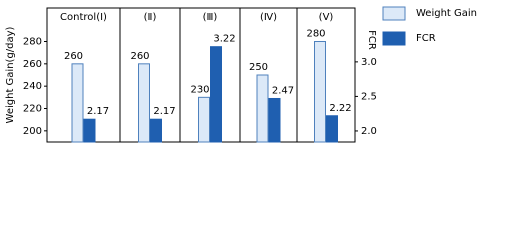 The height and width of the screenshot is (240, 510). I want to click on y-tick-label: 240, so click(32, 86).